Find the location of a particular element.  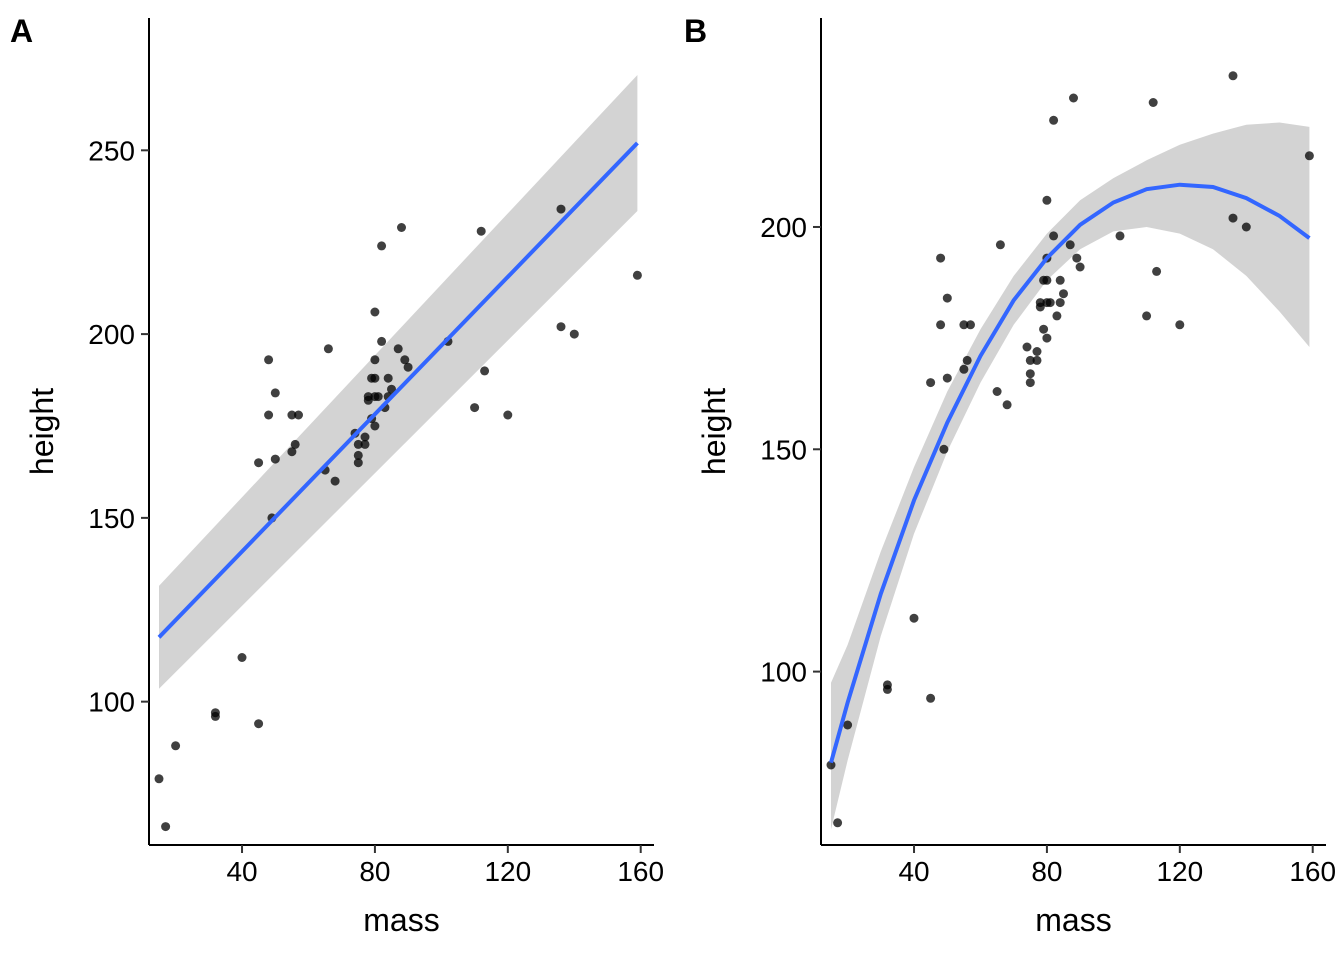

x-tick-label: 80 is located at coordinates (374, 871).